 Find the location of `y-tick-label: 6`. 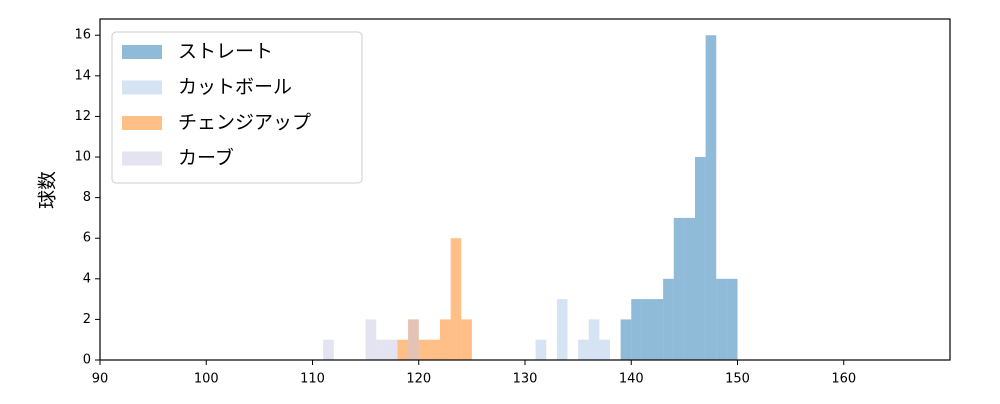

y-tick-label: 6 is located at coordinates (87, 238).